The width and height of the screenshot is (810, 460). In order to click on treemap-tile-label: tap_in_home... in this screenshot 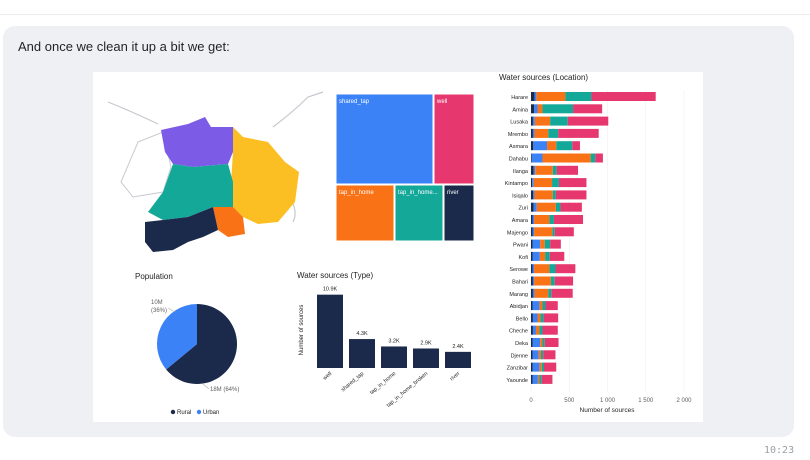, I will do `click(418, 193)`.